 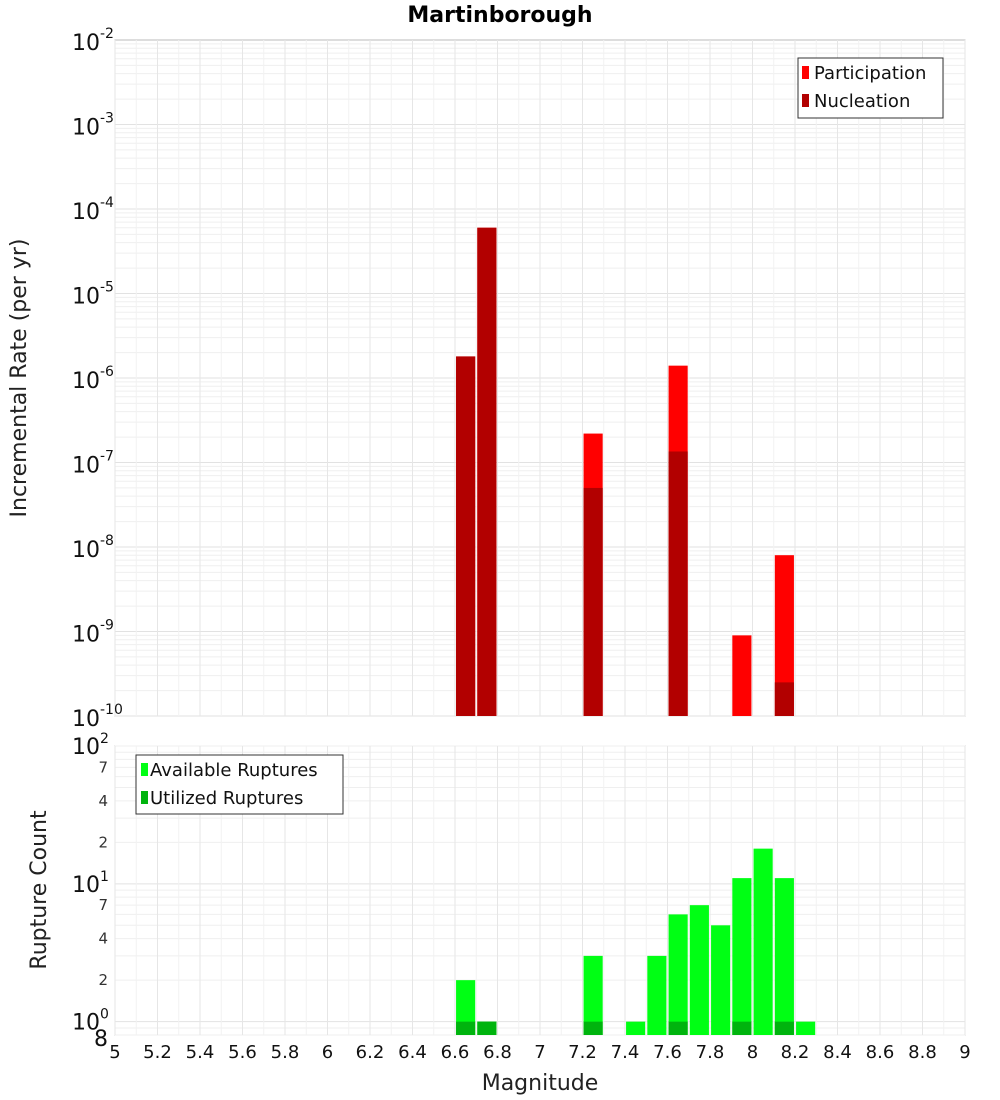 What do you see at coordinates (499, 15) in the screenshot?
I see `chart-title: Martinborough` at bounding box center [499, 15].